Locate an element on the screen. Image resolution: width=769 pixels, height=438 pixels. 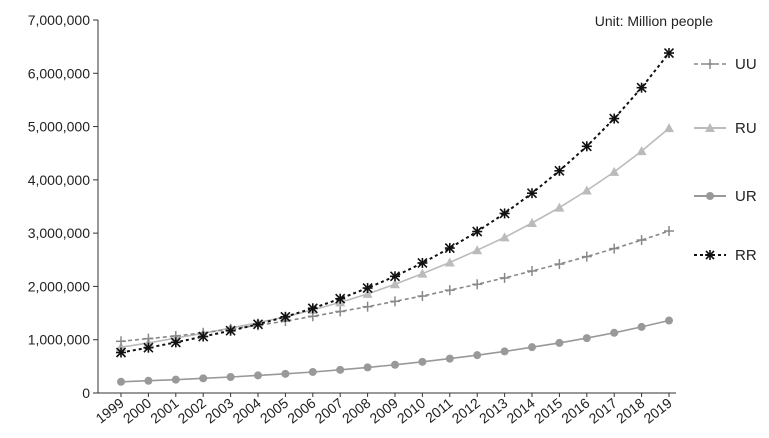
x-tick-label: 2017 is located at coordinates (603, 411).